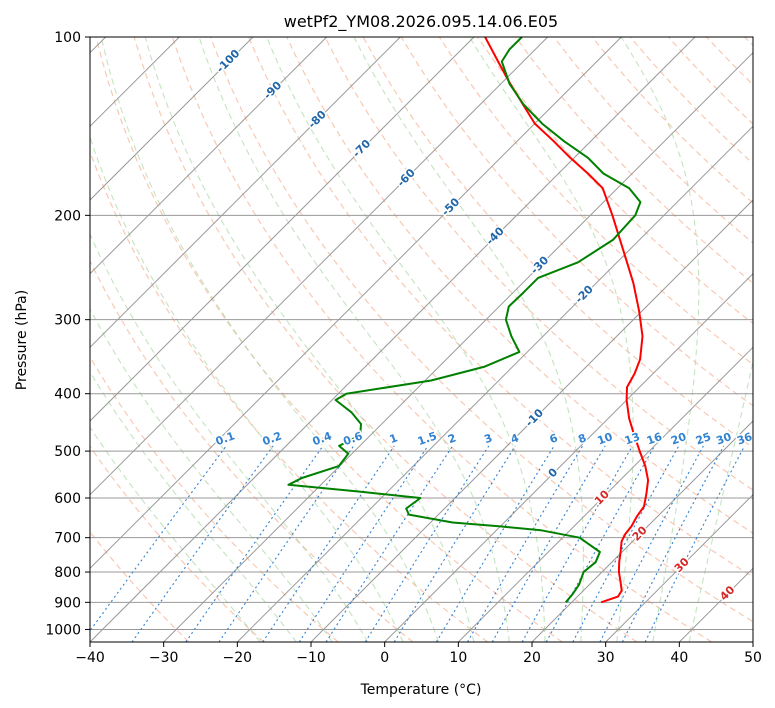 The width and height of the screenshot is (775, 708). What do you see at coordinates (67, 603) in the screenshot?
I see `y-tick-label: 900` at bounding box center [67, 603].